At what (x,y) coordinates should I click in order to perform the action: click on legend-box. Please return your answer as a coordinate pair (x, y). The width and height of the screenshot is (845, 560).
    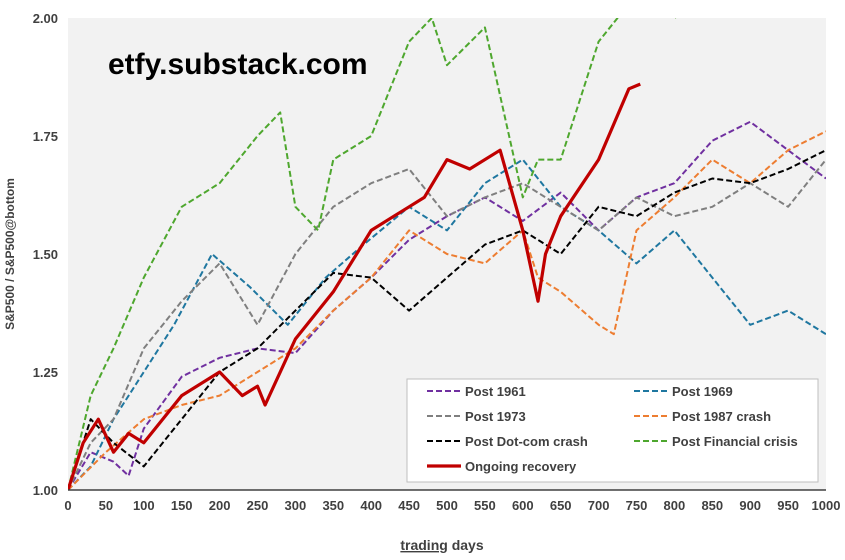
    Looking at the image, I should click on (612, 430).